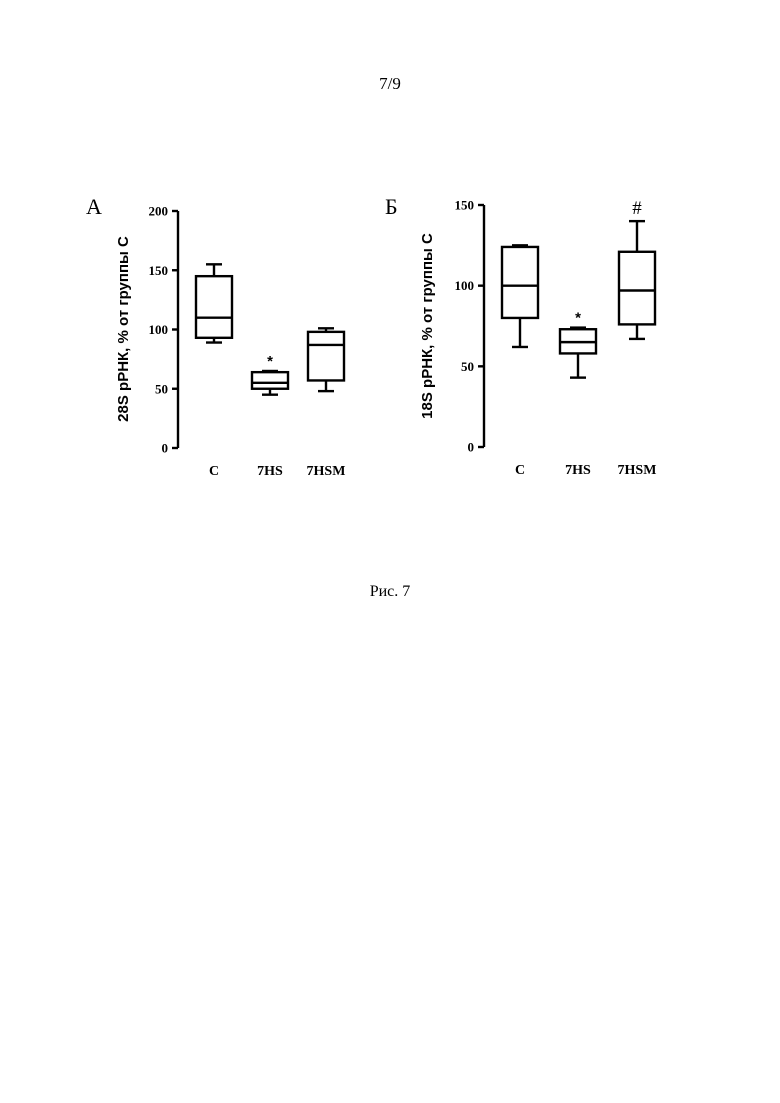 The image size is (780, 1103). I want to click on chart2-y-axis-label: 18S рРНК, % от группы С, so click(427, 326).